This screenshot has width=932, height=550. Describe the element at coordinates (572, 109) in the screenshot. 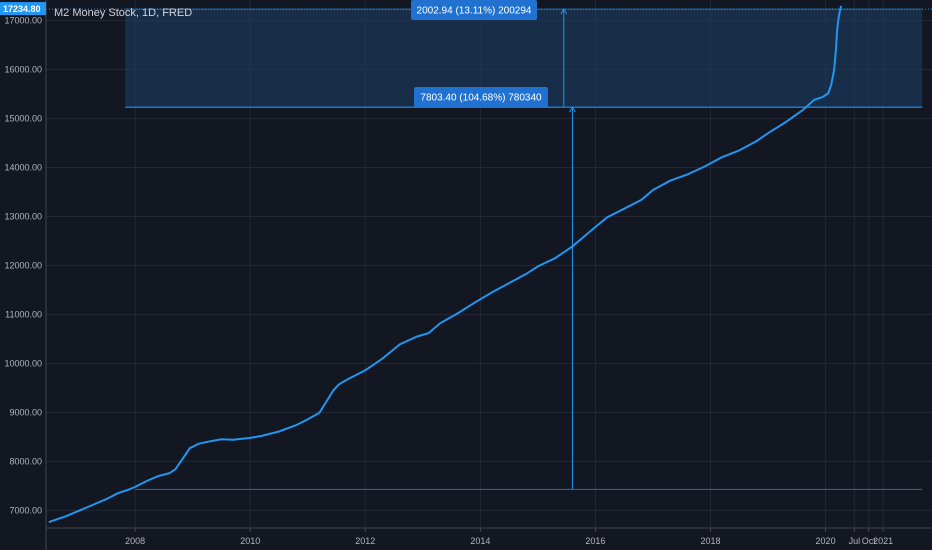

I see `measure-lower-arrowhead` at that location.